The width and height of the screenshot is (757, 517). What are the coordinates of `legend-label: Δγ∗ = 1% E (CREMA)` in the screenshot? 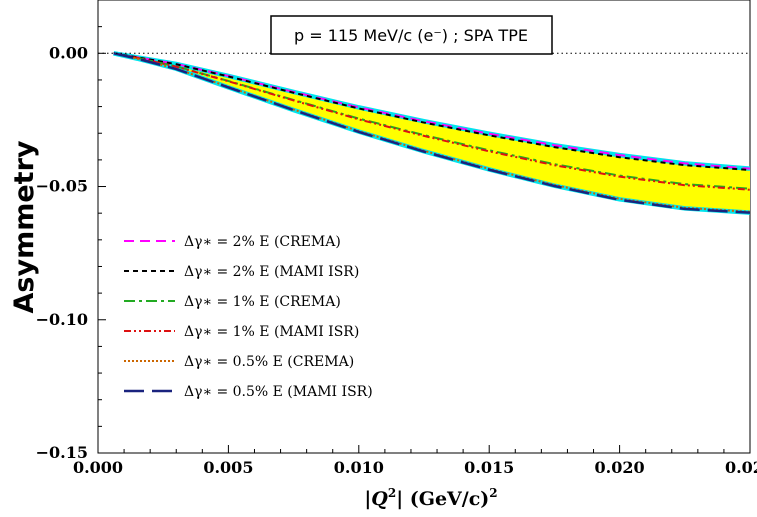 It's located at (262, 302).